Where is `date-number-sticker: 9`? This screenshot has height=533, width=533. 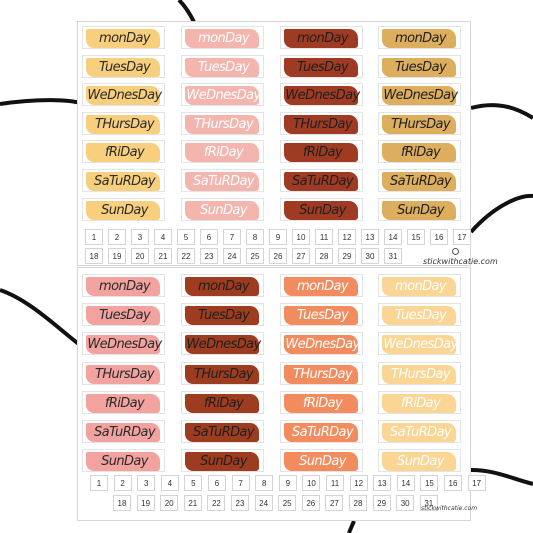
date-number-sticker: 9 is located at coordinates (278, 237).